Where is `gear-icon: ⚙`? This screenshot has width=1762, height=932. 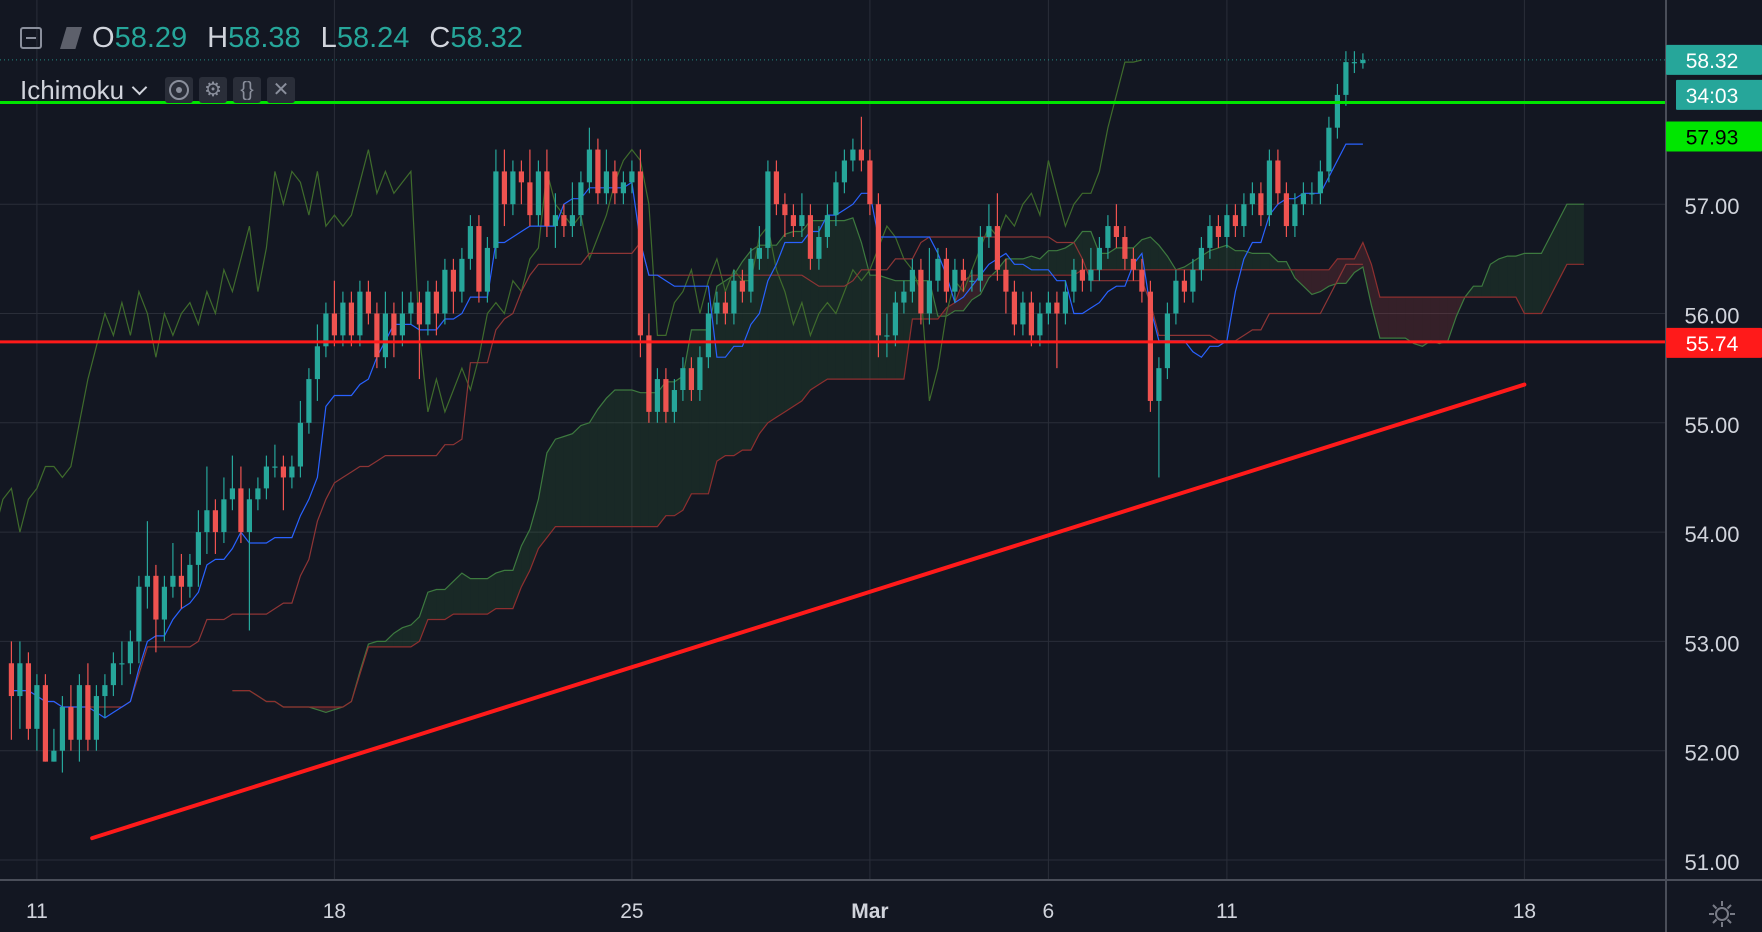
gear-icon: ⚙ is located at coordinates (213, 90).